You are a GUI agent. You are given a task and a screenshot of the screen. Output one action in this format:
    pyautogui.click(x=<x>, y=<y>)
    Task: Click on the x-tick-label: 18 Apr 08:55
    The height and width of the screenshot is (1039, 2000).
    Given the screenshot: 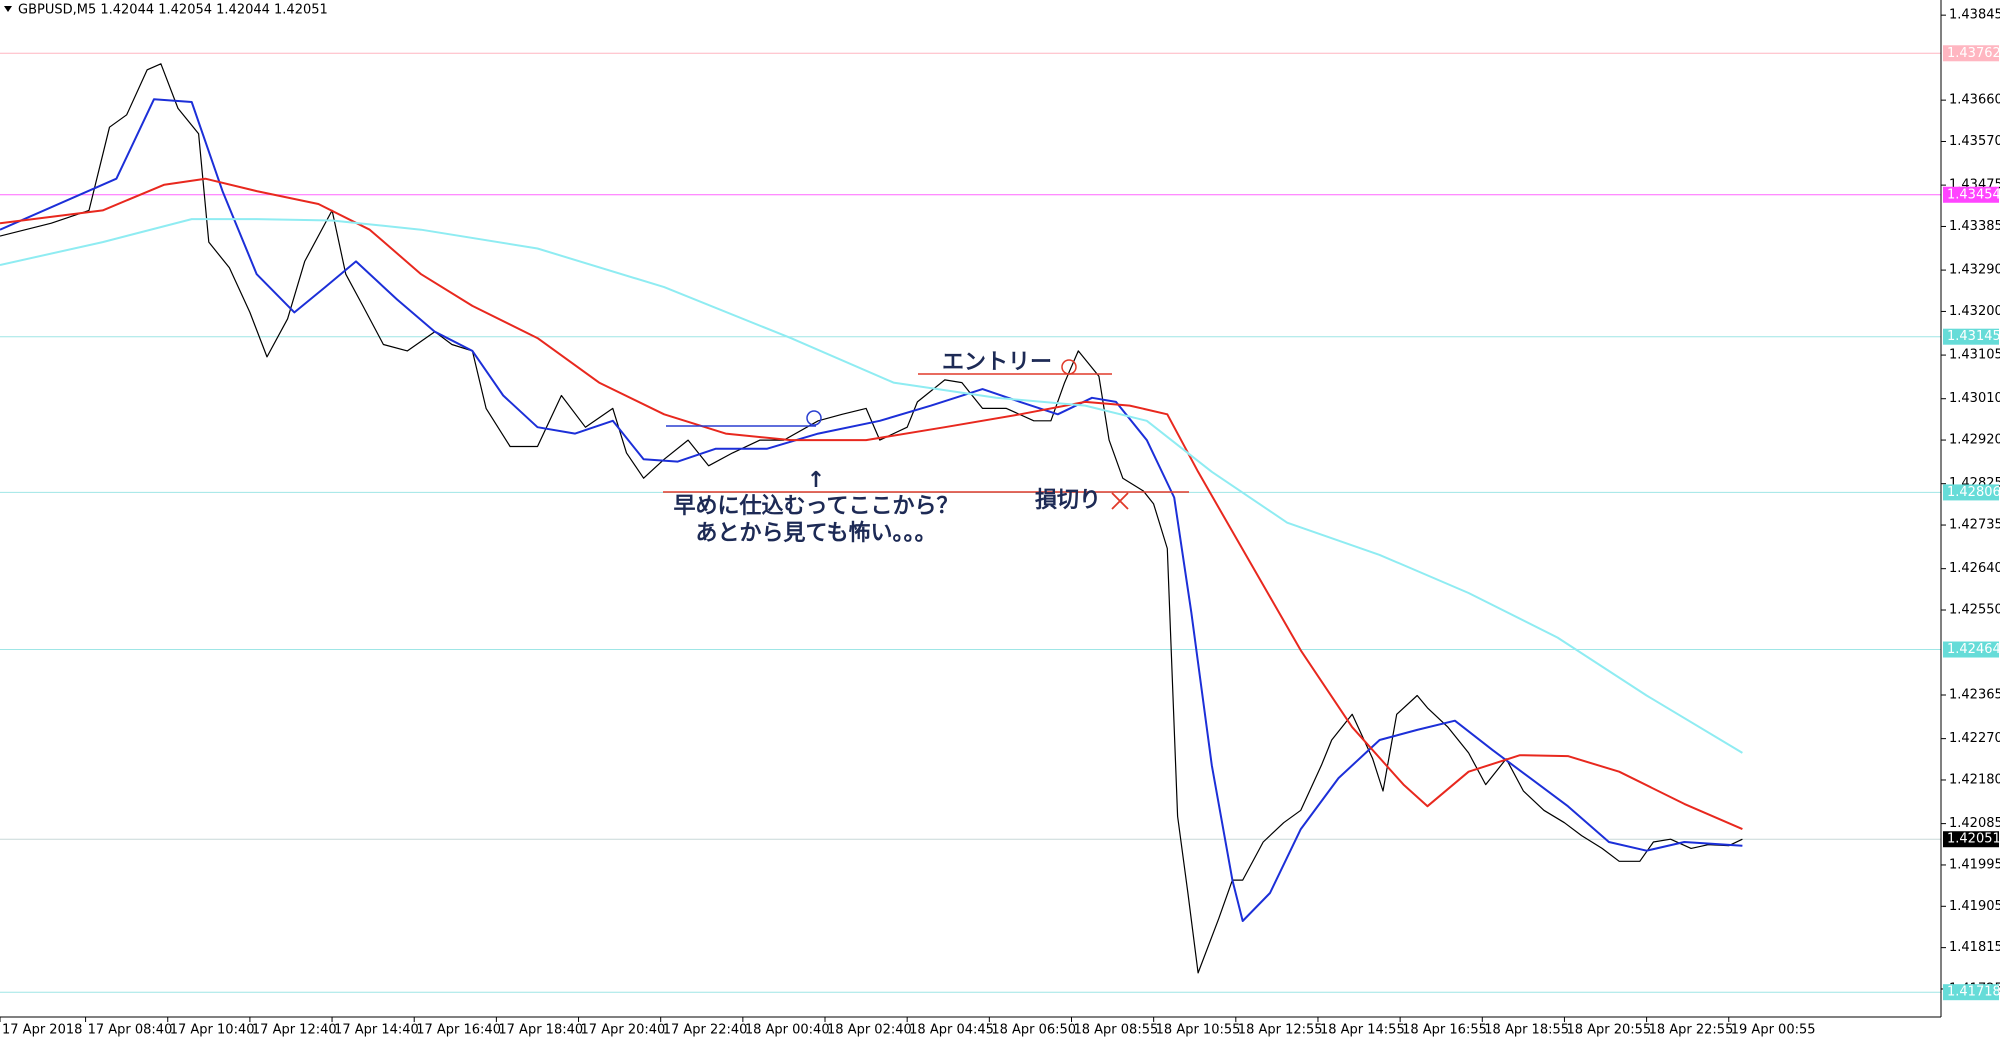 What is the action you would take?
    pyautogui.click(x=1115, y=1030)
    